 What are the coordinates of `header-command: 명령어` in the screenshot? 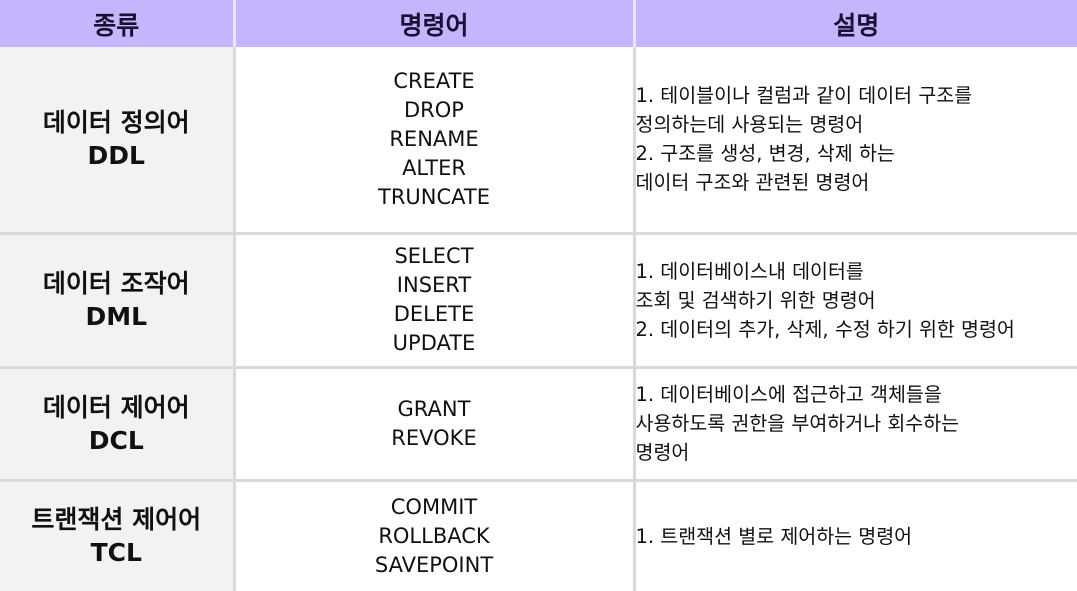 It's located at (435, 23).